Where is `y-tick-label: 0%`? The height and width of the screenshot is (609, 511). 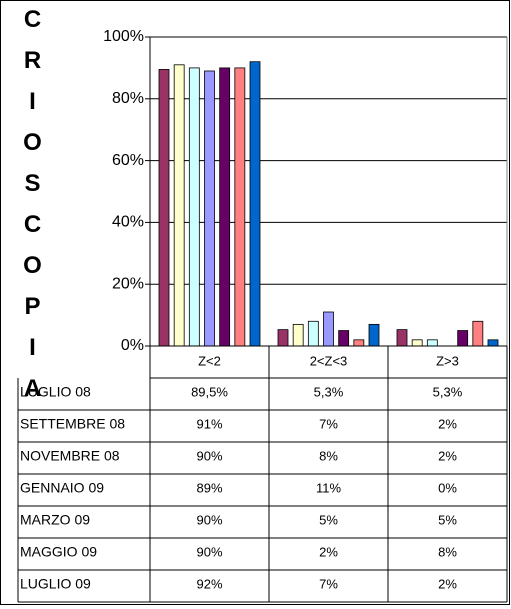 y-tick-label: 0% is located at coordinates (132, 345).